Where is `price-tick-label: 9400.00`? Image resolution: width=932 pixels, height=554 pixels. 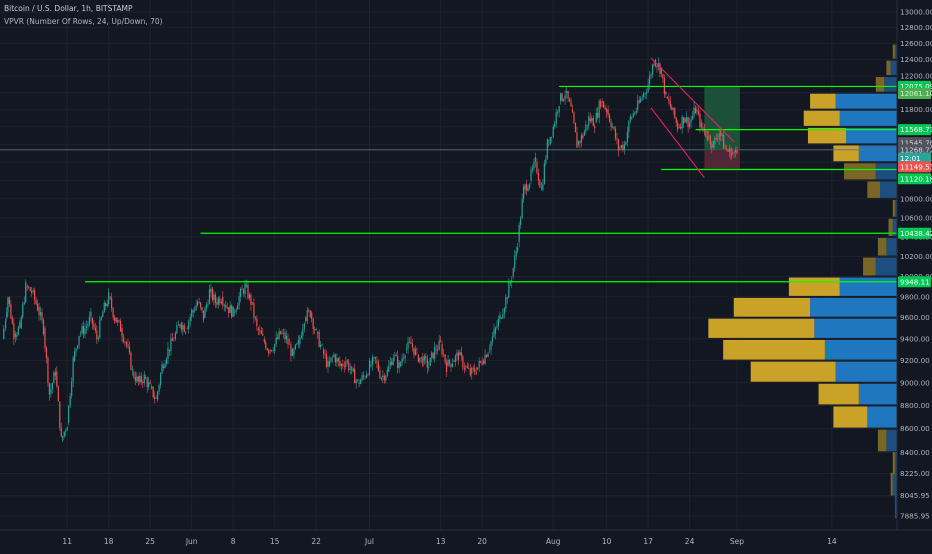 price-tick-label: 9400.00 is located at coordinates (915, 338).